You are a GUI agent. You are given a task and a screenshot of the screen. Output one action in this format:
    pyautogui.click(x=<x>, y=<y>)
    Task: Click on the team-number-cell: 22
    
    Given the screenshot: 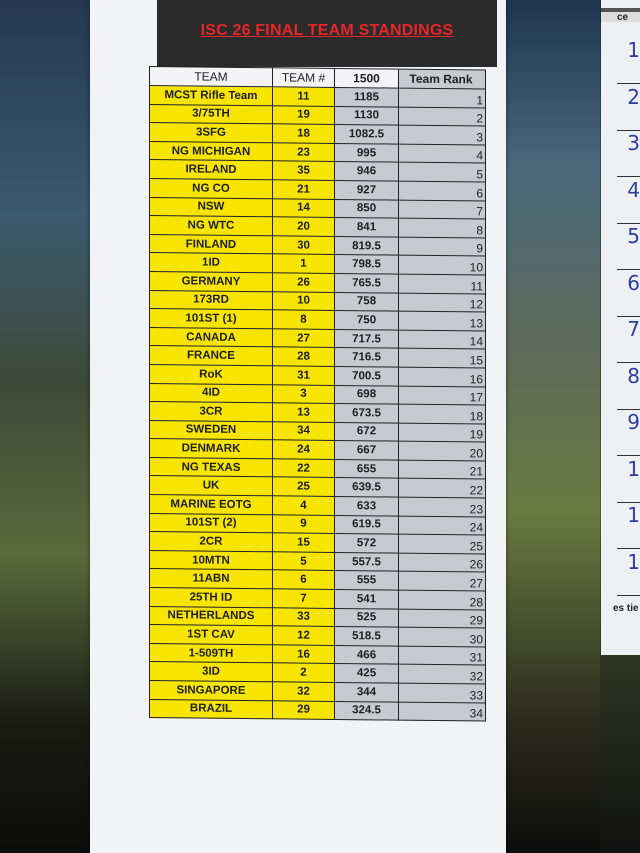 What is the action you would take?
    pyautogui.click(x=303, y=468)
    